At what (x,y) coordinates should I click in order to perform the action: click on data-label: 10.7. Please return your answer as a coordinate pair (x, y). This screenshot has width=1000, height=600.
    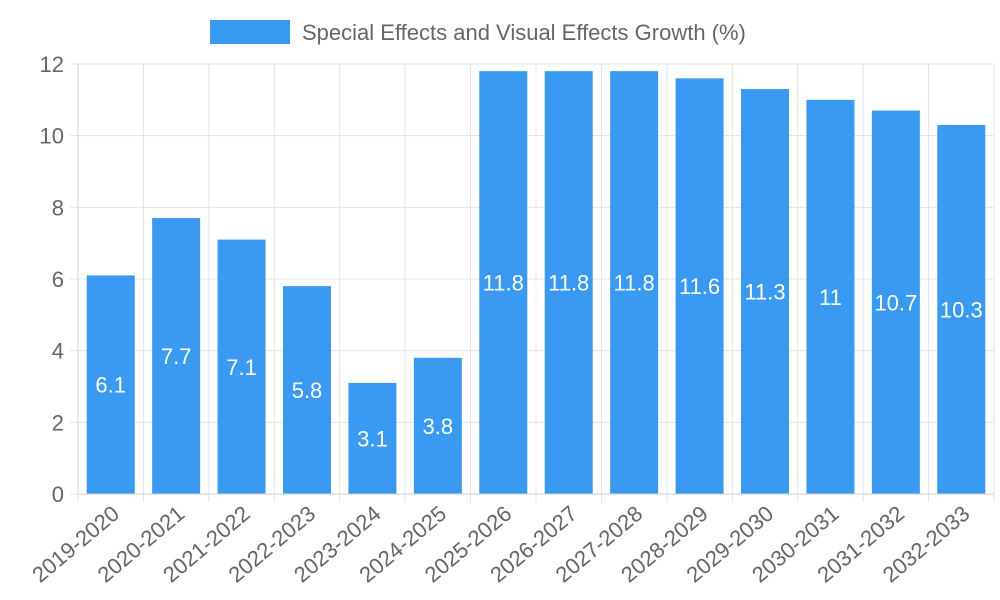
    Looking at the image, I should click on (895, 302).